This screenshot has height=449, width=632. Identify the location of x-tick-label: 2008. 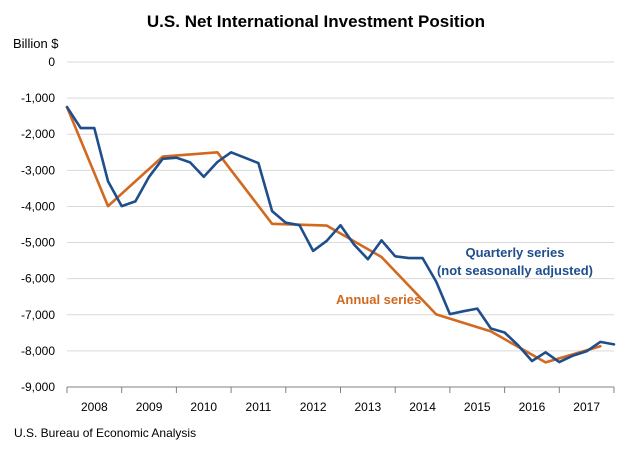
(94, 407).